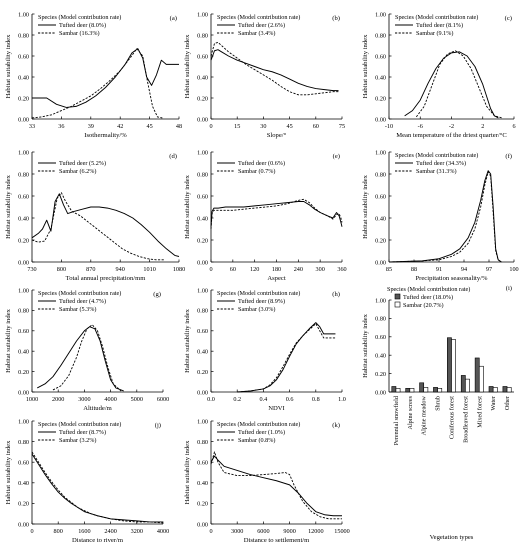  Describe the element at coordinates (316, 399) in the screenshot. I see `x-tick-label: 0.8` at that location.